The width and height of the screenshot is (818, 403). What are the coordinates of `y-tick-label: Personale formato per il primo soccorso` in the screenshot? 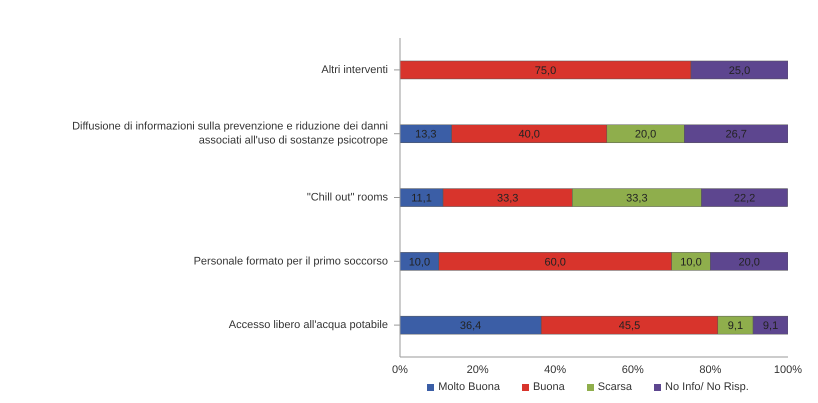 It's located at (291, 261).